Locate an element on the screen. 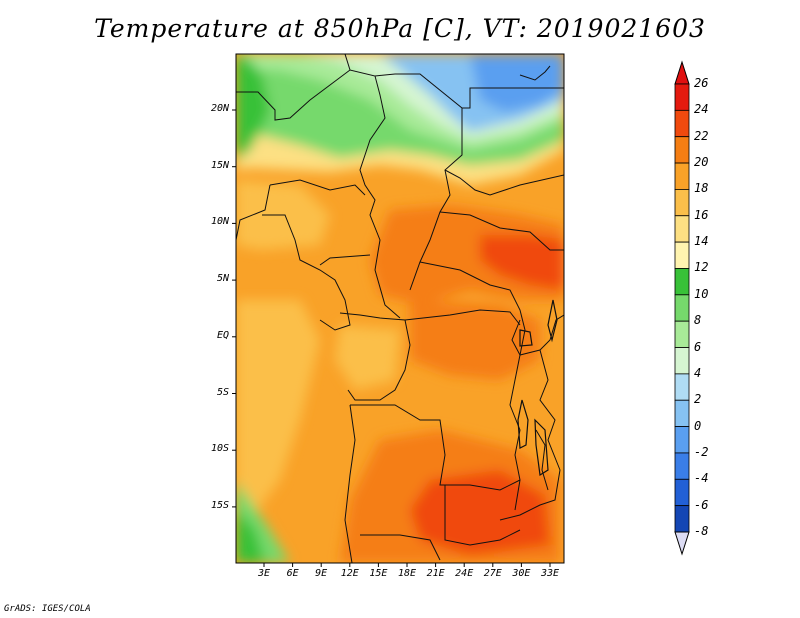 Image resolution: width=800 pixels, height=618 pixels. colorbar-bottom-arrow is located at coordinates (682, 543).